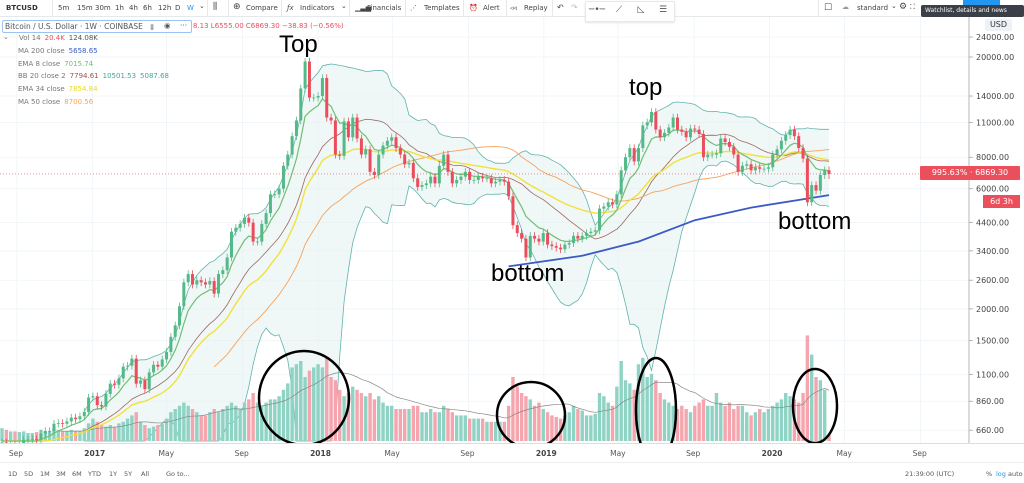  What do you see at coordinates (93, 76) in the screenshot?
I see `legend-row: BB 20 close 2 7794.61 10501.53 5087.68` at bounding box center [93, 76].